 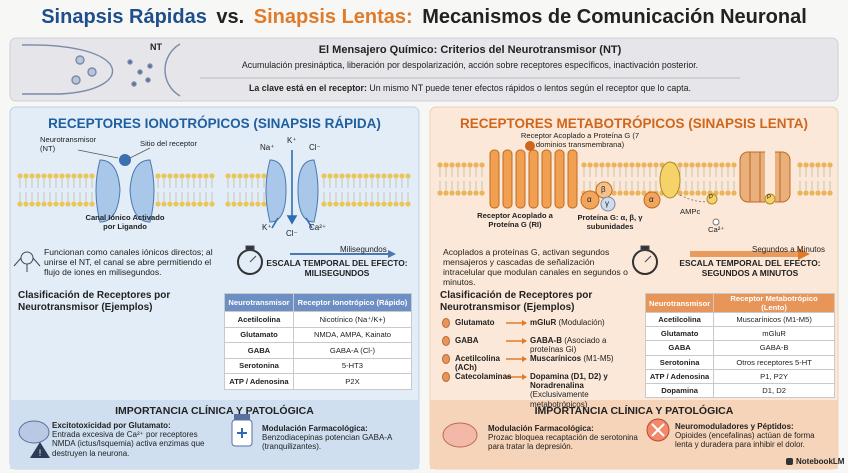 I want to click on metabotropic-clinical-band, so click(x=634, y=434).